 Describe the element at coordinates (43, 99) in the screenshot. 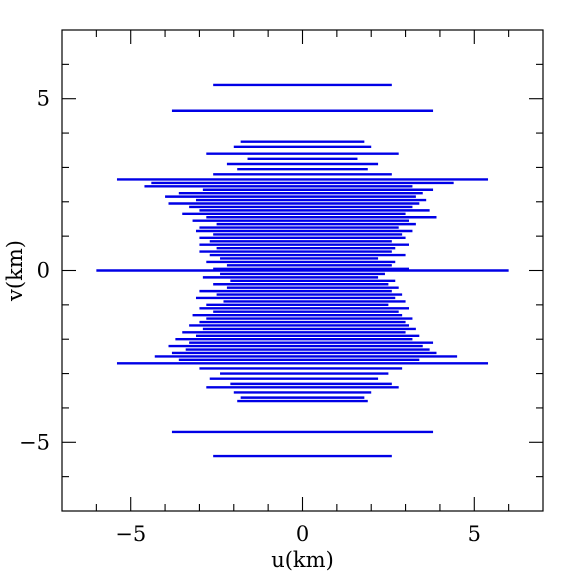

I see `y-tick-label: 5` at that location.